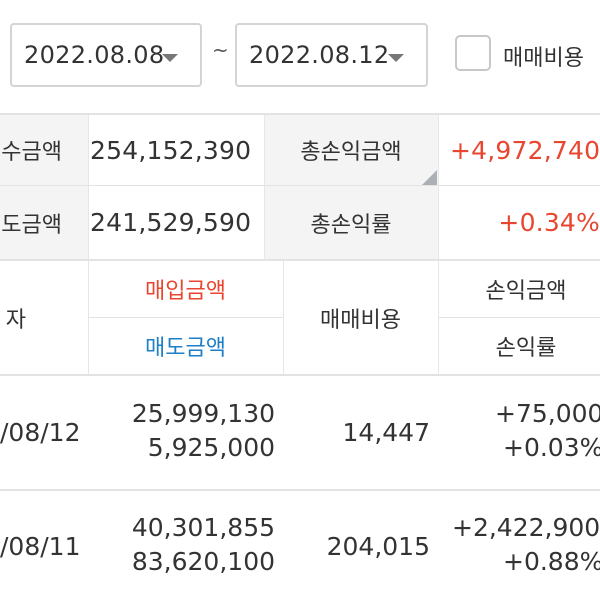  Describe the element at coordinates (203, 527) in the screenshot. I see `row-buy-amount: 40,301,855` at that location.